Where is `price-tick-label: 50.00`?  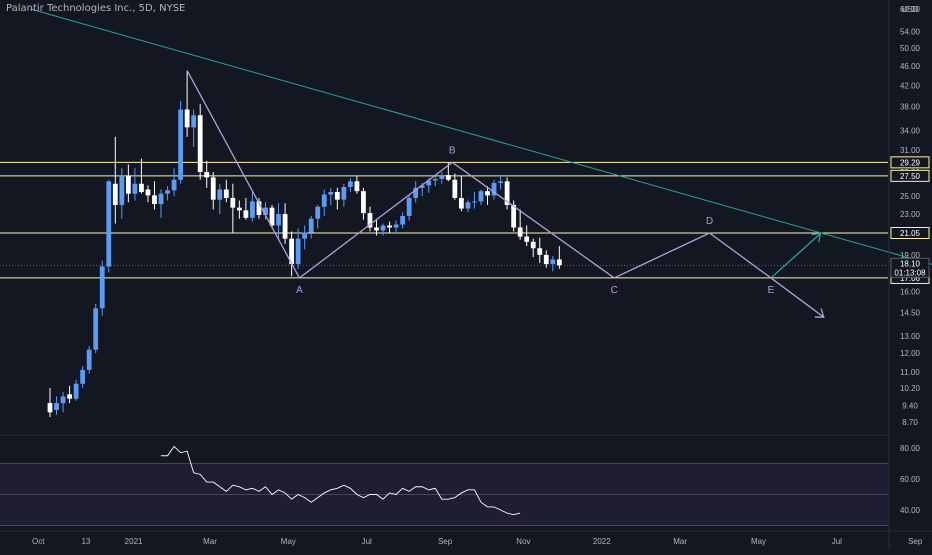
price-tick-label: 50.00 is located at coordinates (910, 48).